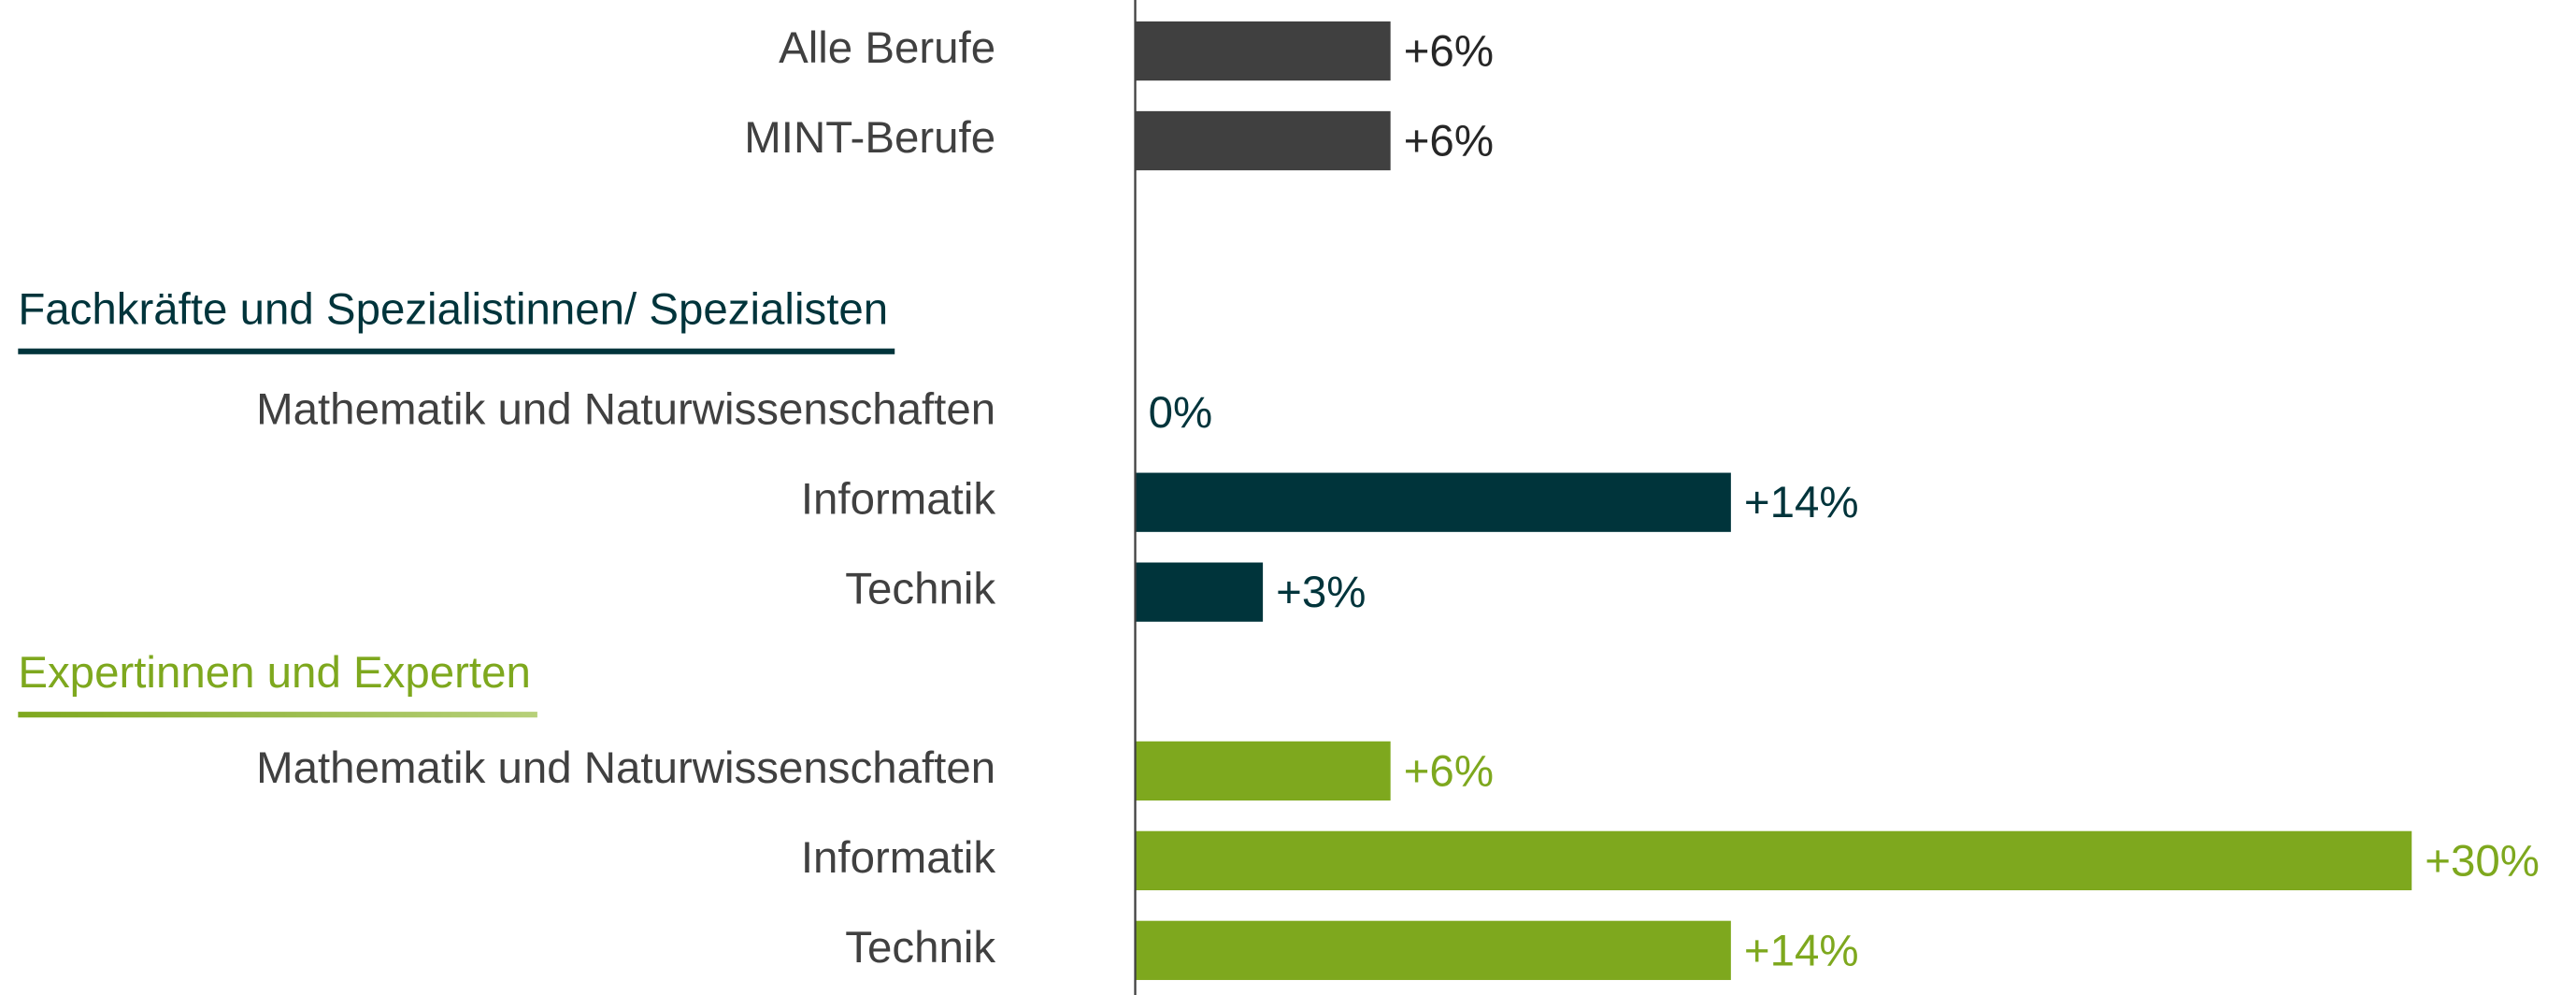 The image size is (2576, 995). Describe the element at coordinates (1321, 592) in the screenshot. I see `value-label: +3%` at that location.